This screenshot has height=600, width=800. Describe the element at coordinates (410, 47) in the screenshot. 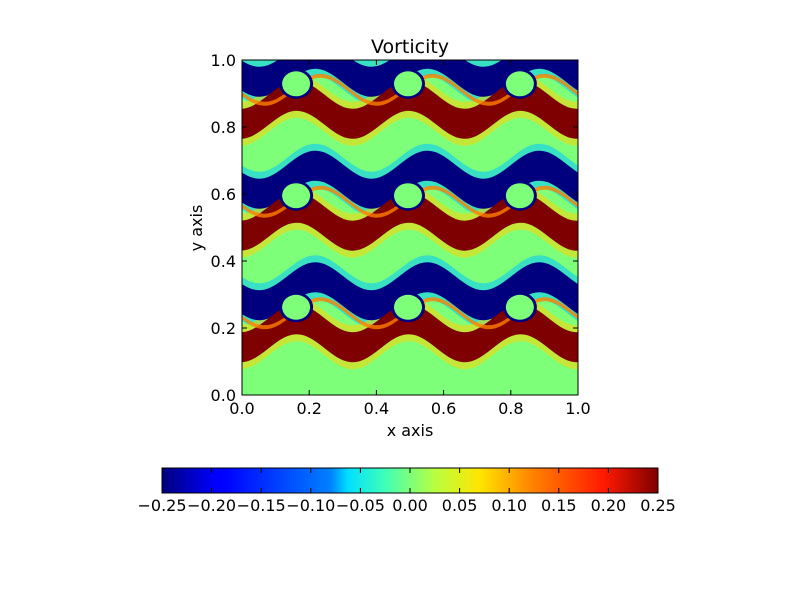

I see `chart-title: Vorticity` at that location.